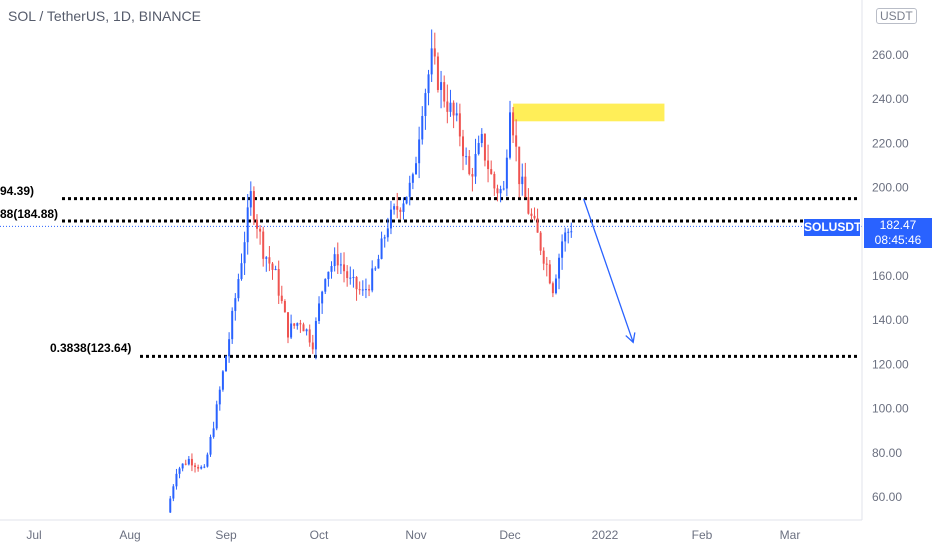 The image size is (932, 550). I want to click on fib-label-low: 0.3838(123.64), so click(91, 348).